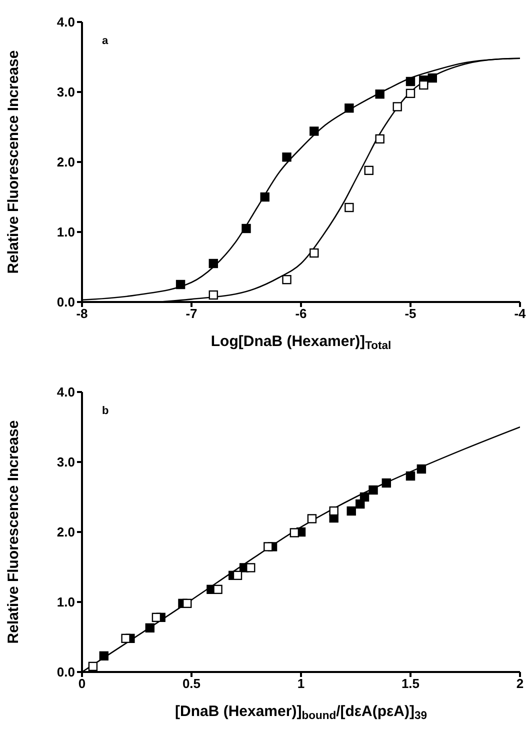  Describe the element at coordinates (82, 314) in the screenshot. I see `x-tick-label: -8` at that location.